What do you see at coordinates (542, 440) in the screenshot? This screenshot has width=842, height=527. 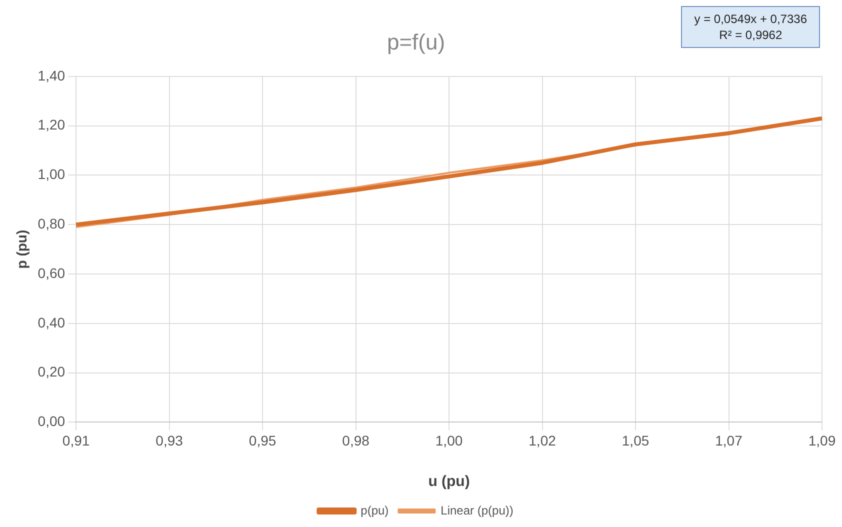 I see `x-tick-label: 1,02` at bounding box center [542, 440].